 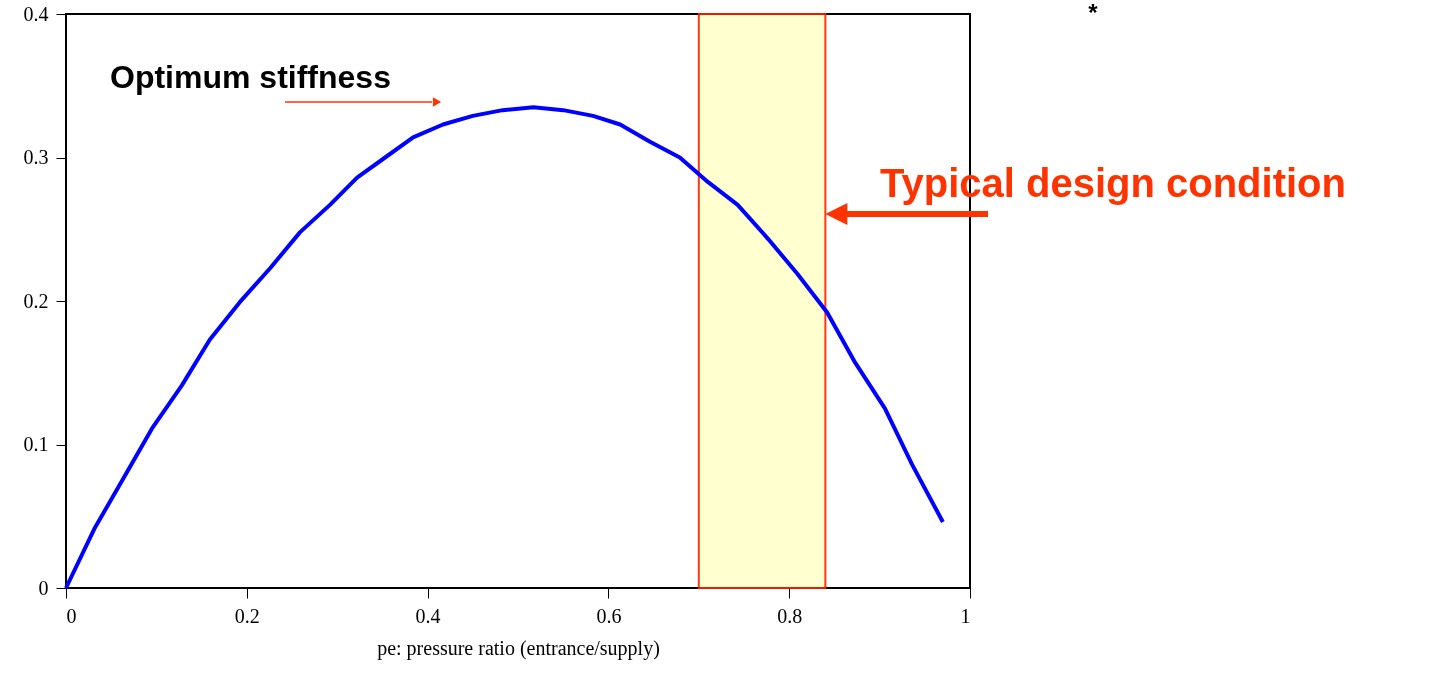 What do you see at coordinates (71, 615) in the screenshot?
I see `x-tick-label: 0` at bounding box center [71, 615].